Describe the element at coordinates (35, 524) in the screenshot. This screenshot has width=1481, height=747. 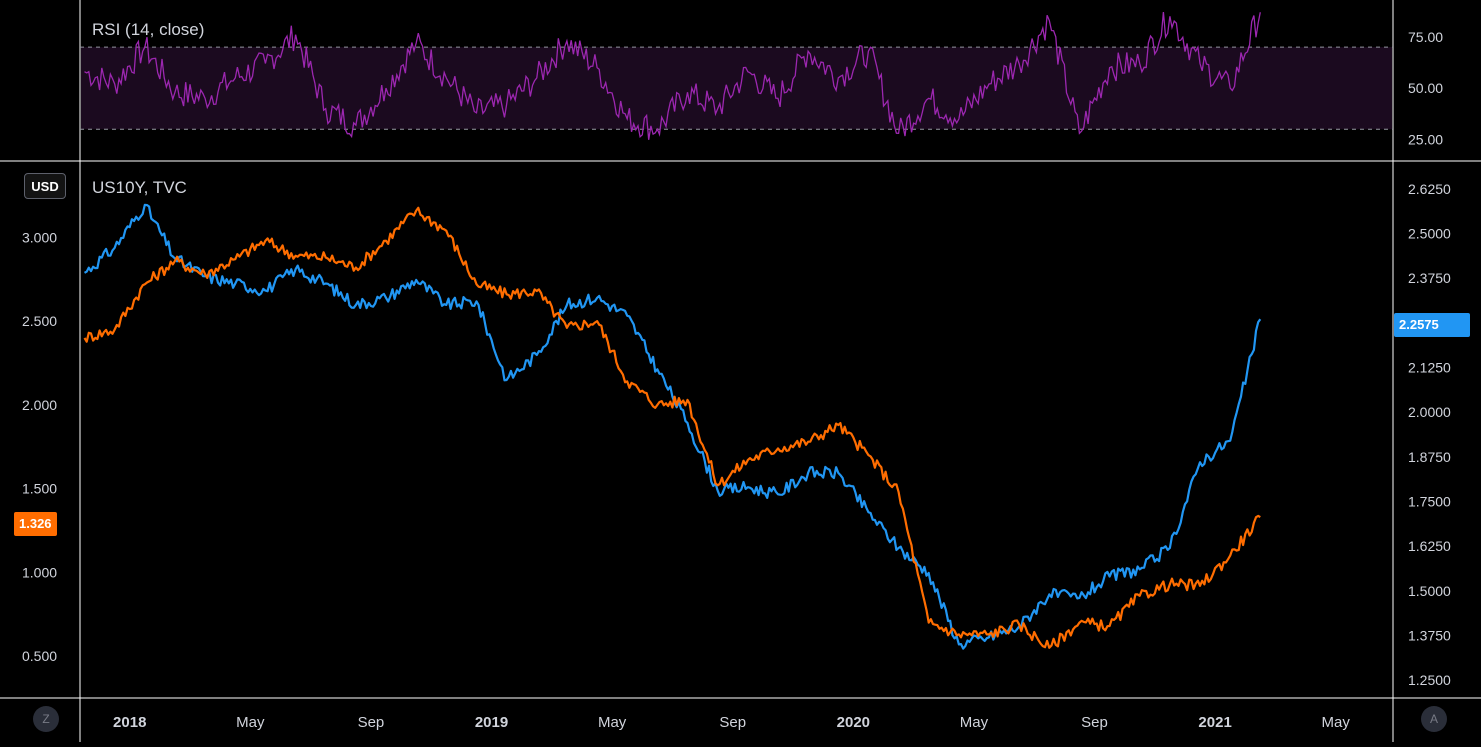
I see `left-price-badge: 1.326` at that location.